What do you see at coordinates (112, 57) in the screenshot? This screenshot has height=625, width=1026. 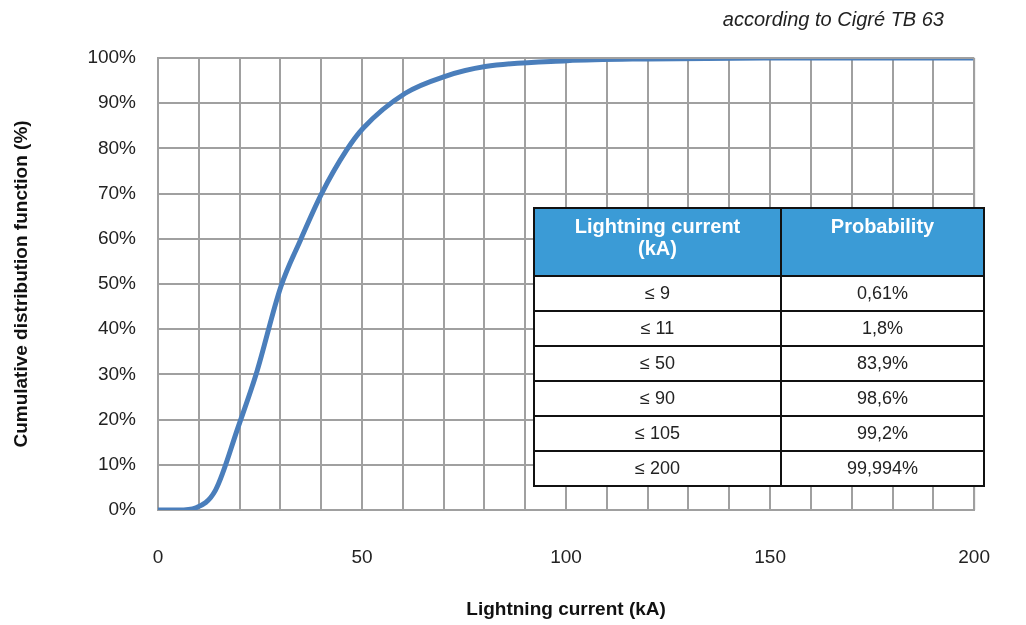 I see `y-tick-label: 100%` at bounding box center [112, 57].